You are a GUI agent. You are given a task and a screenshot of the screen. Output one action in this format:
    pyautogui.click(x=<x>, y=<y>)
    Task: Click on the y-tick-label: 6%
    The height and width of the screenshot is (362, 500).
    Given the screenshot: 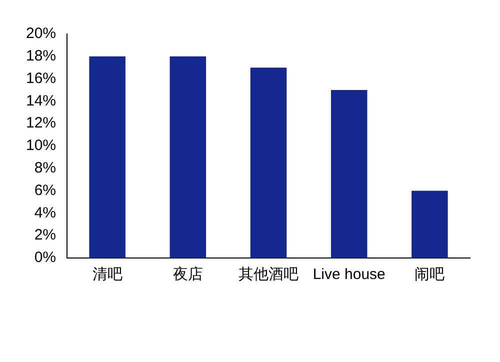 What is the action you would take?
    pyautogui.click(x=45, y=190)
    